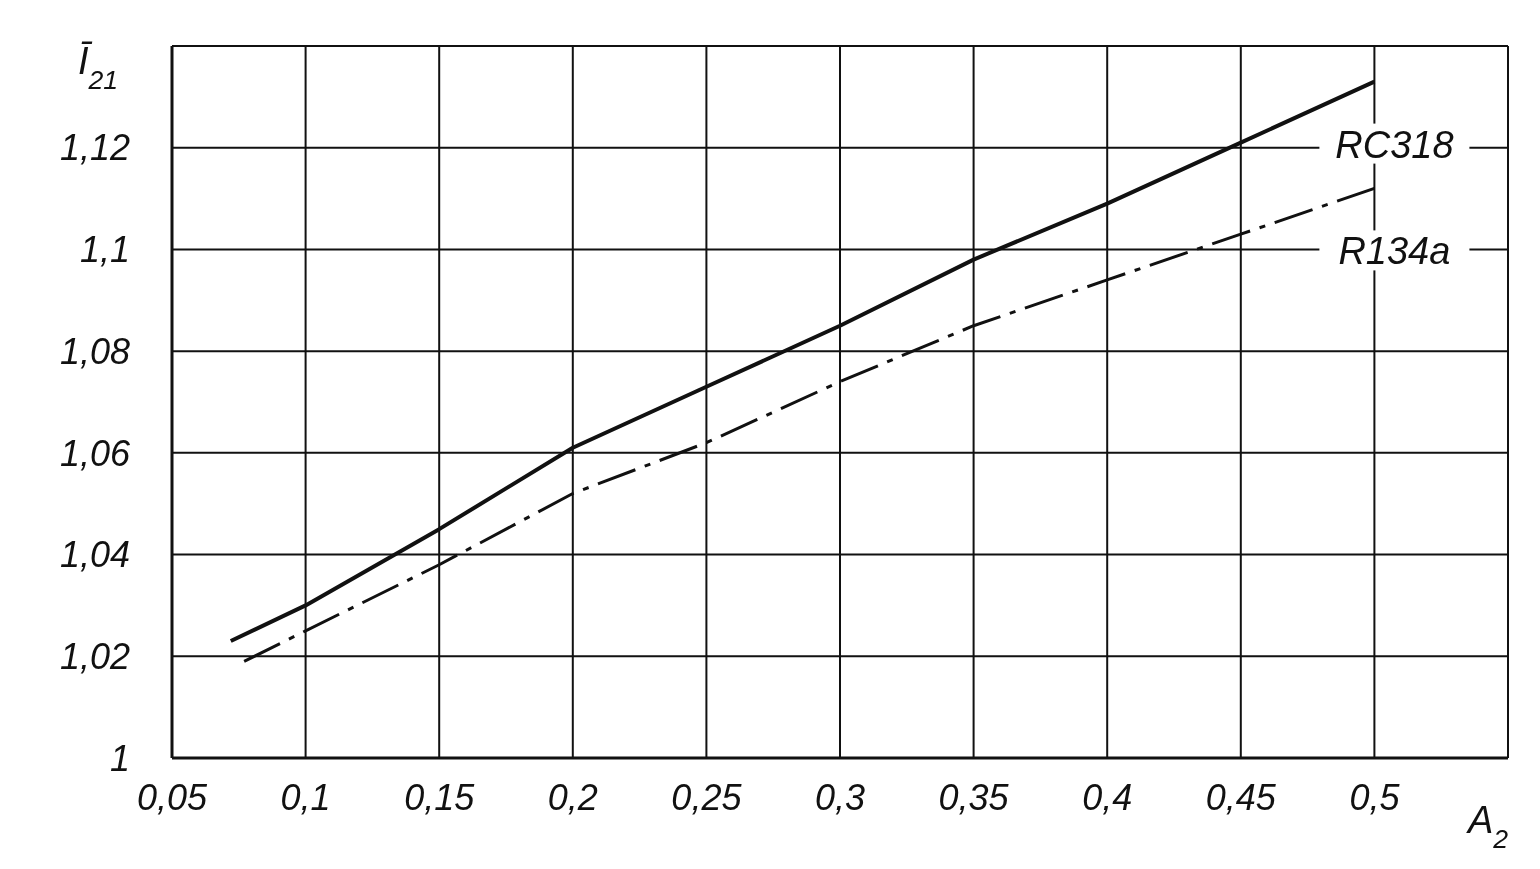  What do you see at coordinates (1241, 797) in the screenshot?
I see `x-tick-label: 0,45` at bounding box center [1241, 797].